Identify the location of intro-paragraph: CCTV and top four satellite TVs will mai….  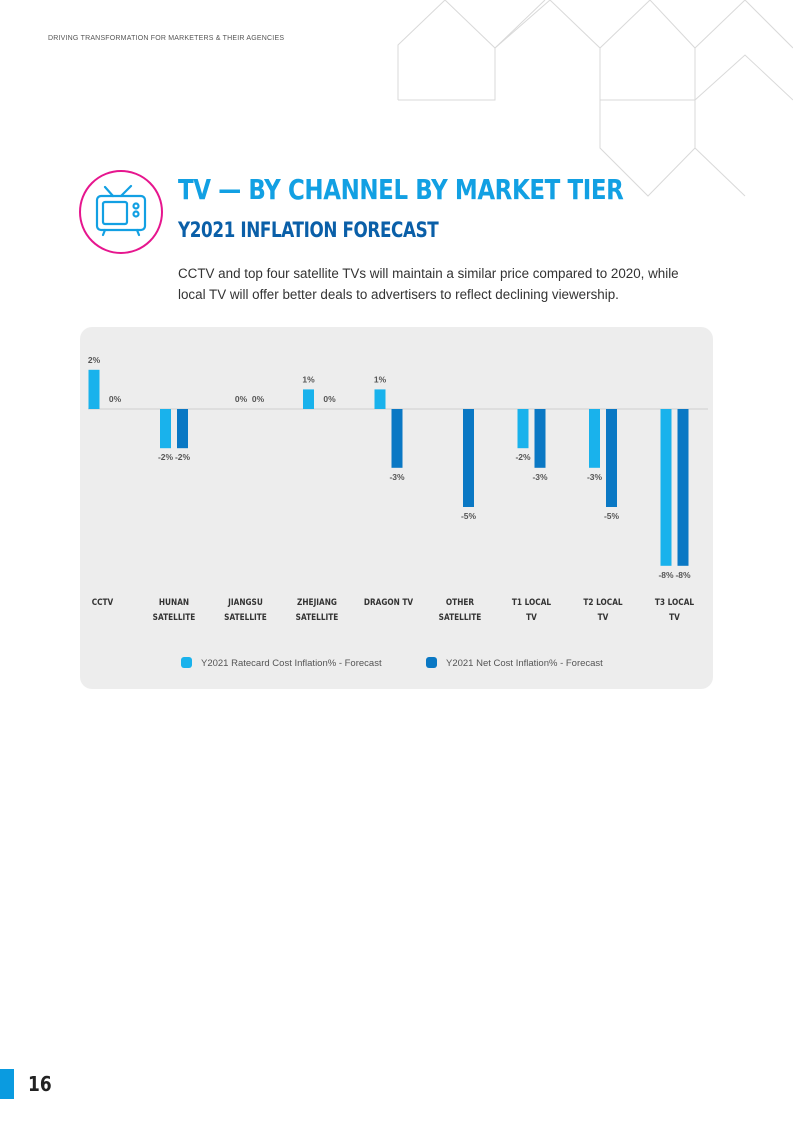
(448, 284).